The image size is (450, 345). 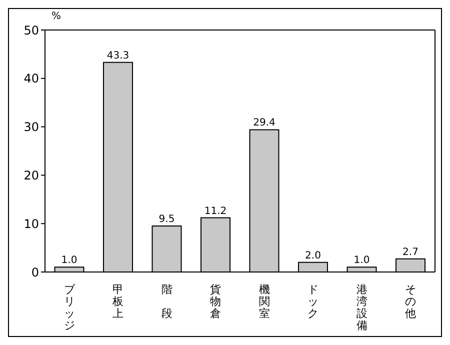 What do you see at coordinates (31, 79) in the screenshot?
I see `y-tick-label: 40` at bounding box center [31, 79].